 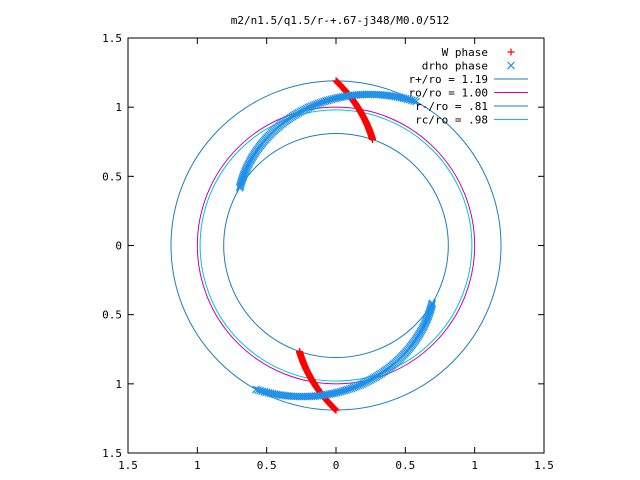 What do you see at coordinates (340, 20) in the screenshot?
I see `chart-title: m2/n1.5/q1.5/r-+.67-j348/M0.0/512` at bounding box center [340, 20].